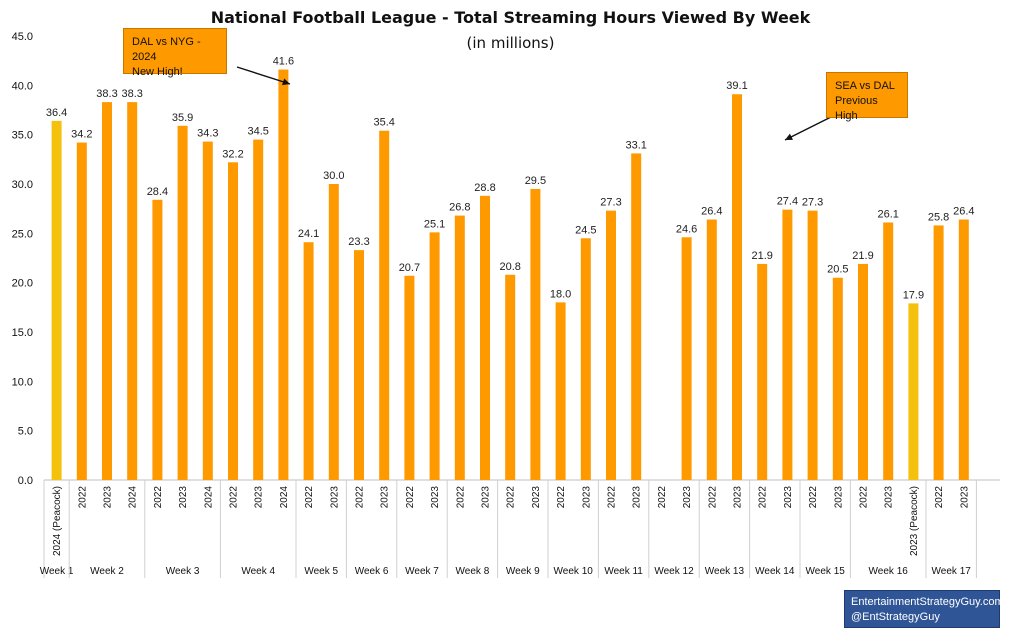 The image size is (1021, 643). What do you see at coordinates (207, 134) in the screenshot?
I see `data-label: 34.3` at bounding box center [207, 134].